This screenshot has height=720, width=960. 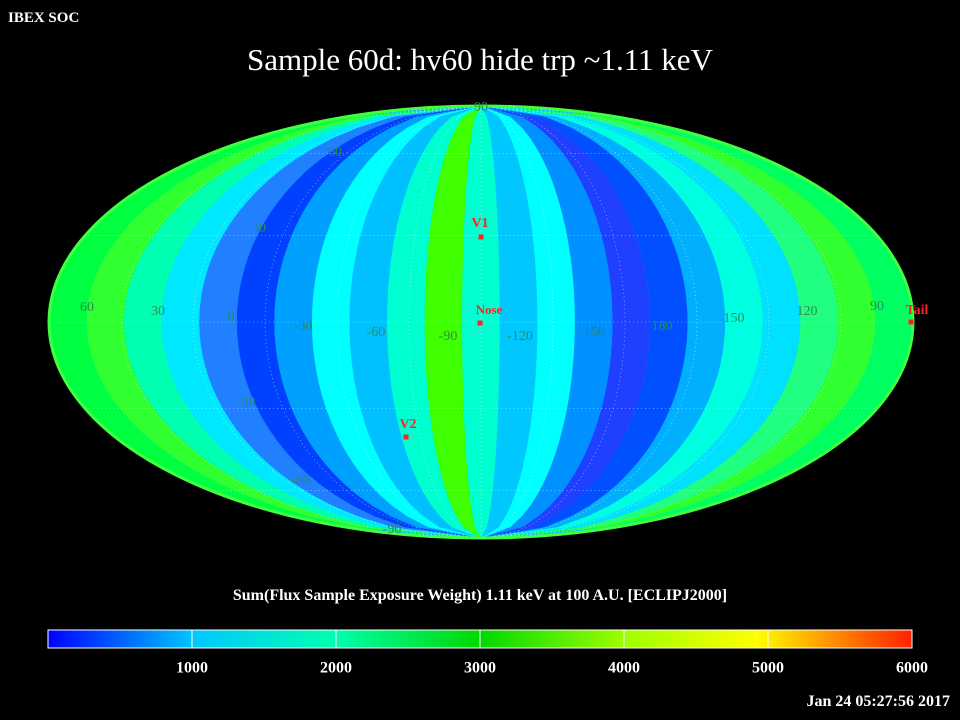 What do you see at coordinates (158, 311) in the screenshot?
I see `longitude-label: 30` at bounding box center [158, 311].